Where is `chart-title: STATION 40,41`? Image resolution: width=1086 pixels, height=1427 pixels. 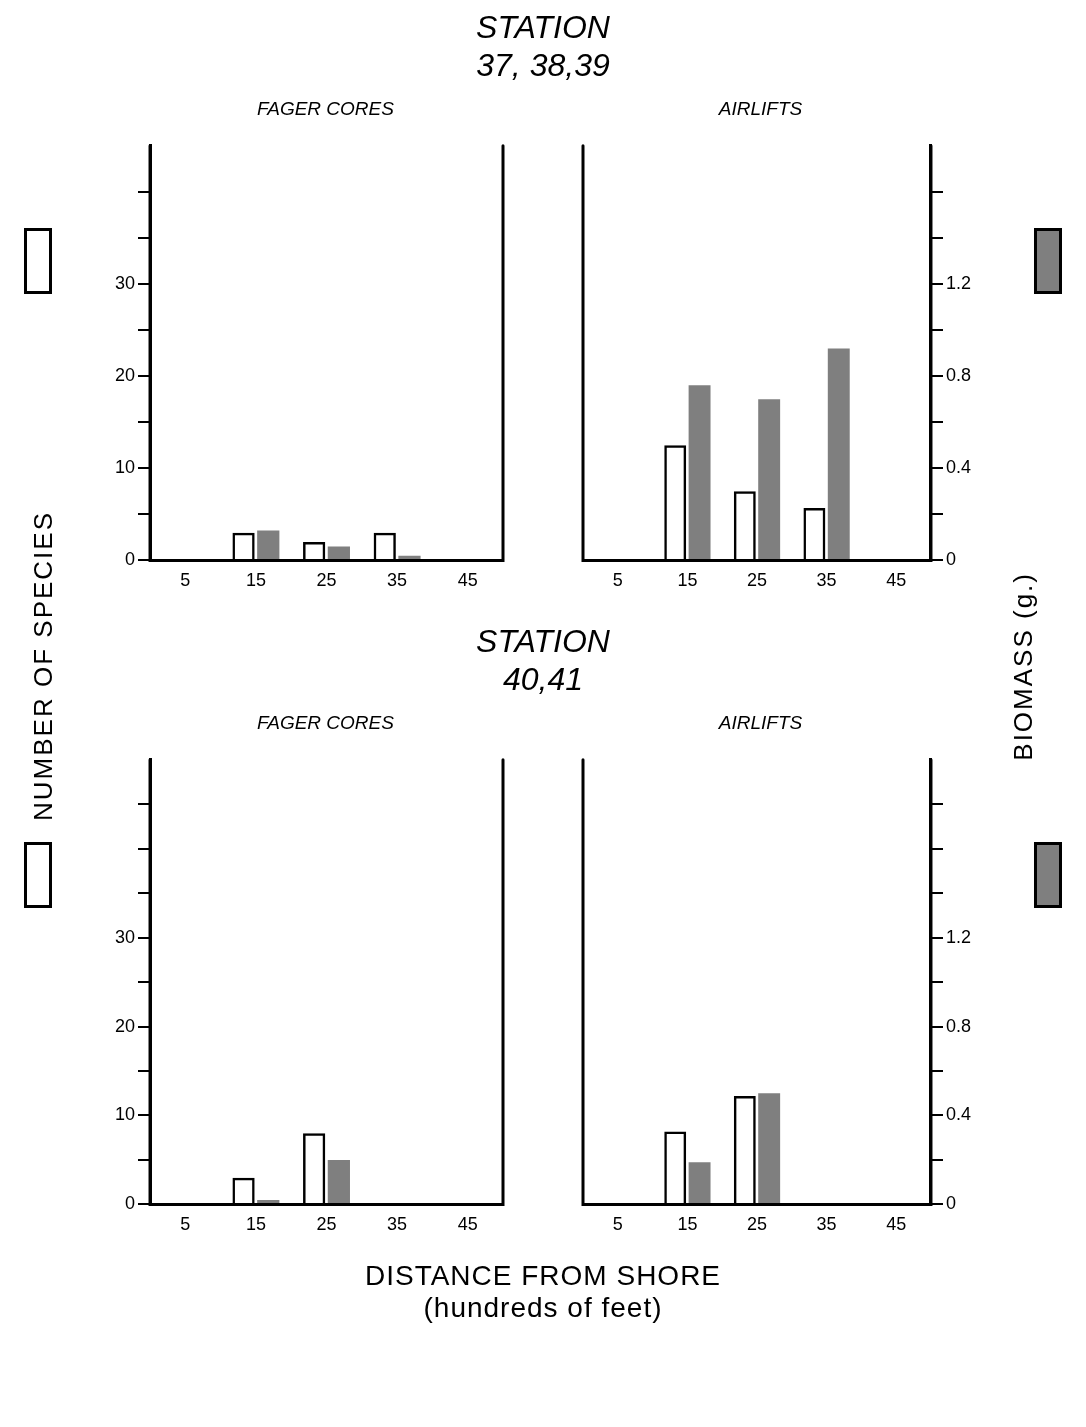 chart-title: STATION 40,41 is located at coordinates (543, 660).